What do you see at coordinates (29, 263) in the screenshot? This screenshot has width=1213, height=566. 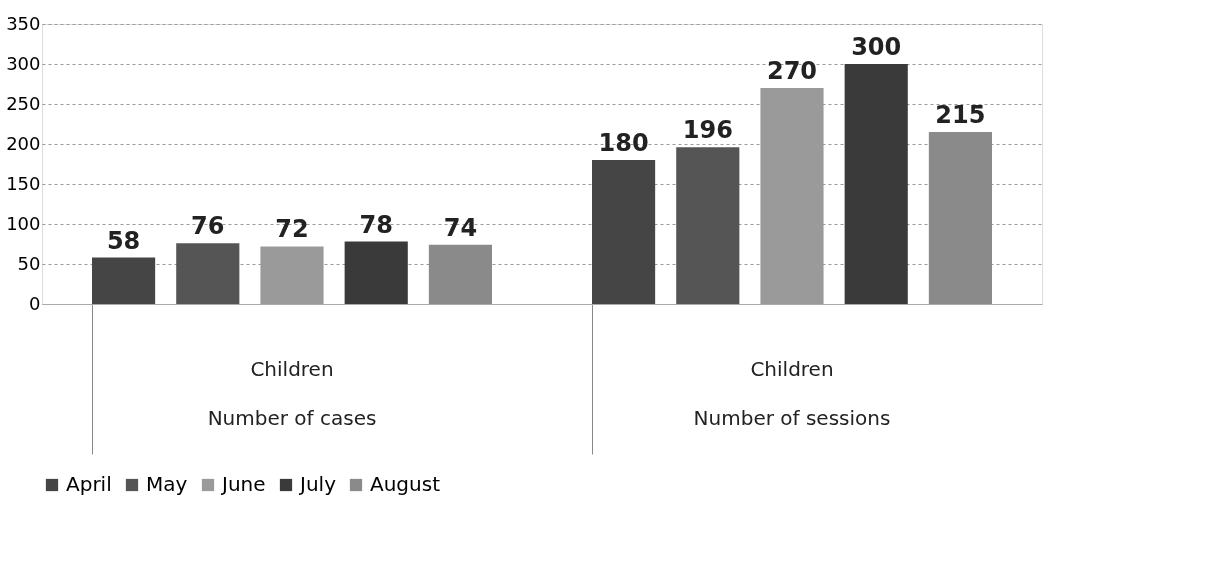 I see `y-tick-label: 50` at bounding box center [29, 263].